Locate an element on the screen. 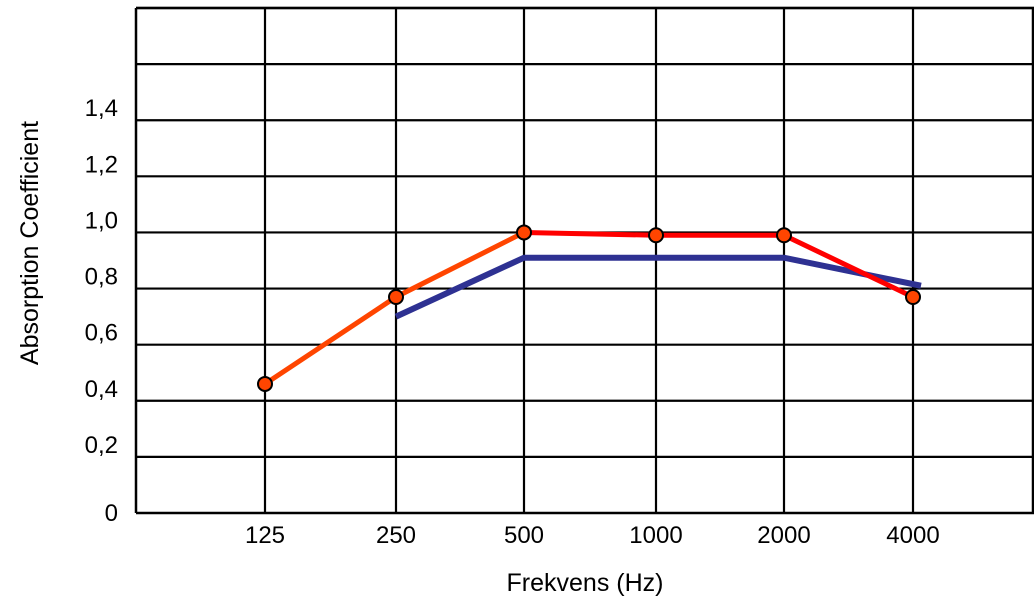  y-tick-label: 0,8 is located at coordinates (101, 277).